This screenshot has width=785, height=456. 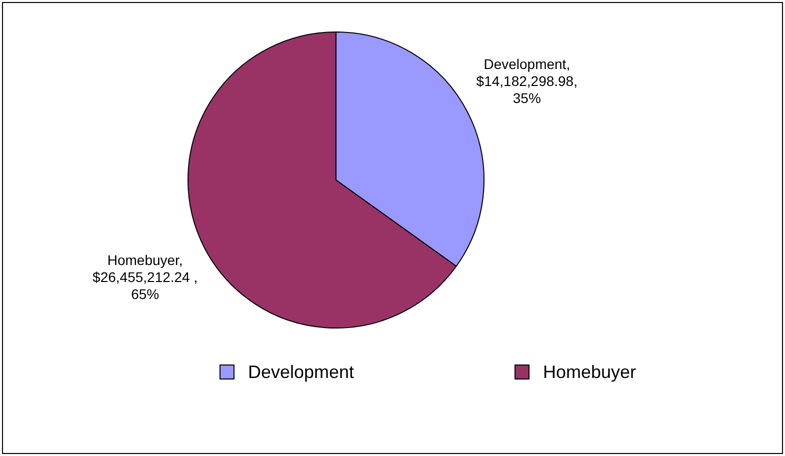 I want to click on legend-label: Development, so click(x=301, y=372).